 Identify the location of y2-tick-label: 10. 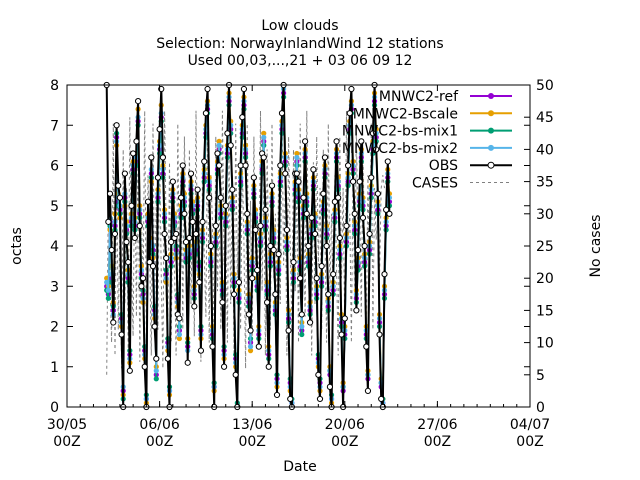
(545, 344).